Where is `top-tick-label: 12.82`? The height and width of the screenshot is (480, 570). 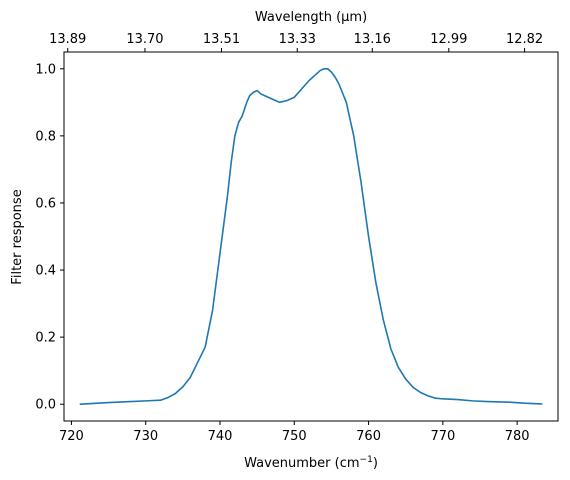
top-tick-label: 12.82 is located at coordinates (524, 39).